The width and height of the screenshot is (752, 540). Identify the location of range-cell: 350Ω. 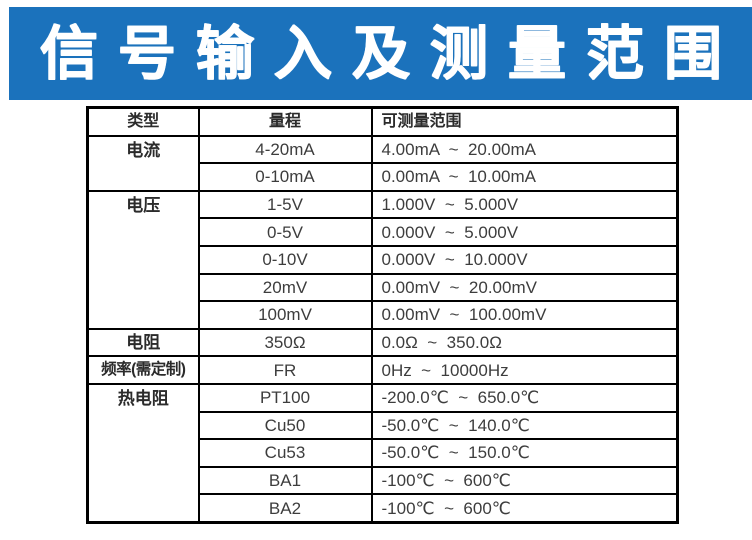
(285, 342).